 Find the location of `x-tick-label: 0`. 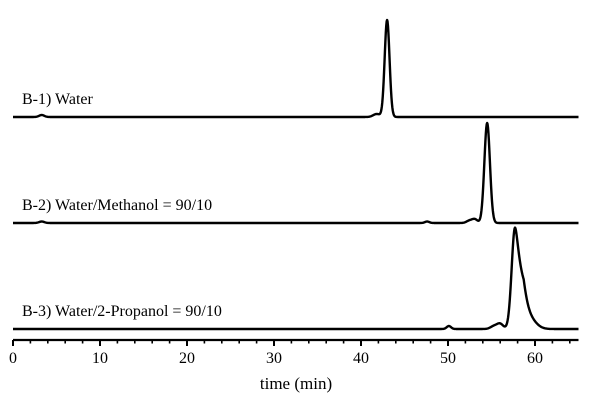

x-tick-label: 0 is located at coordinates (13, 358).